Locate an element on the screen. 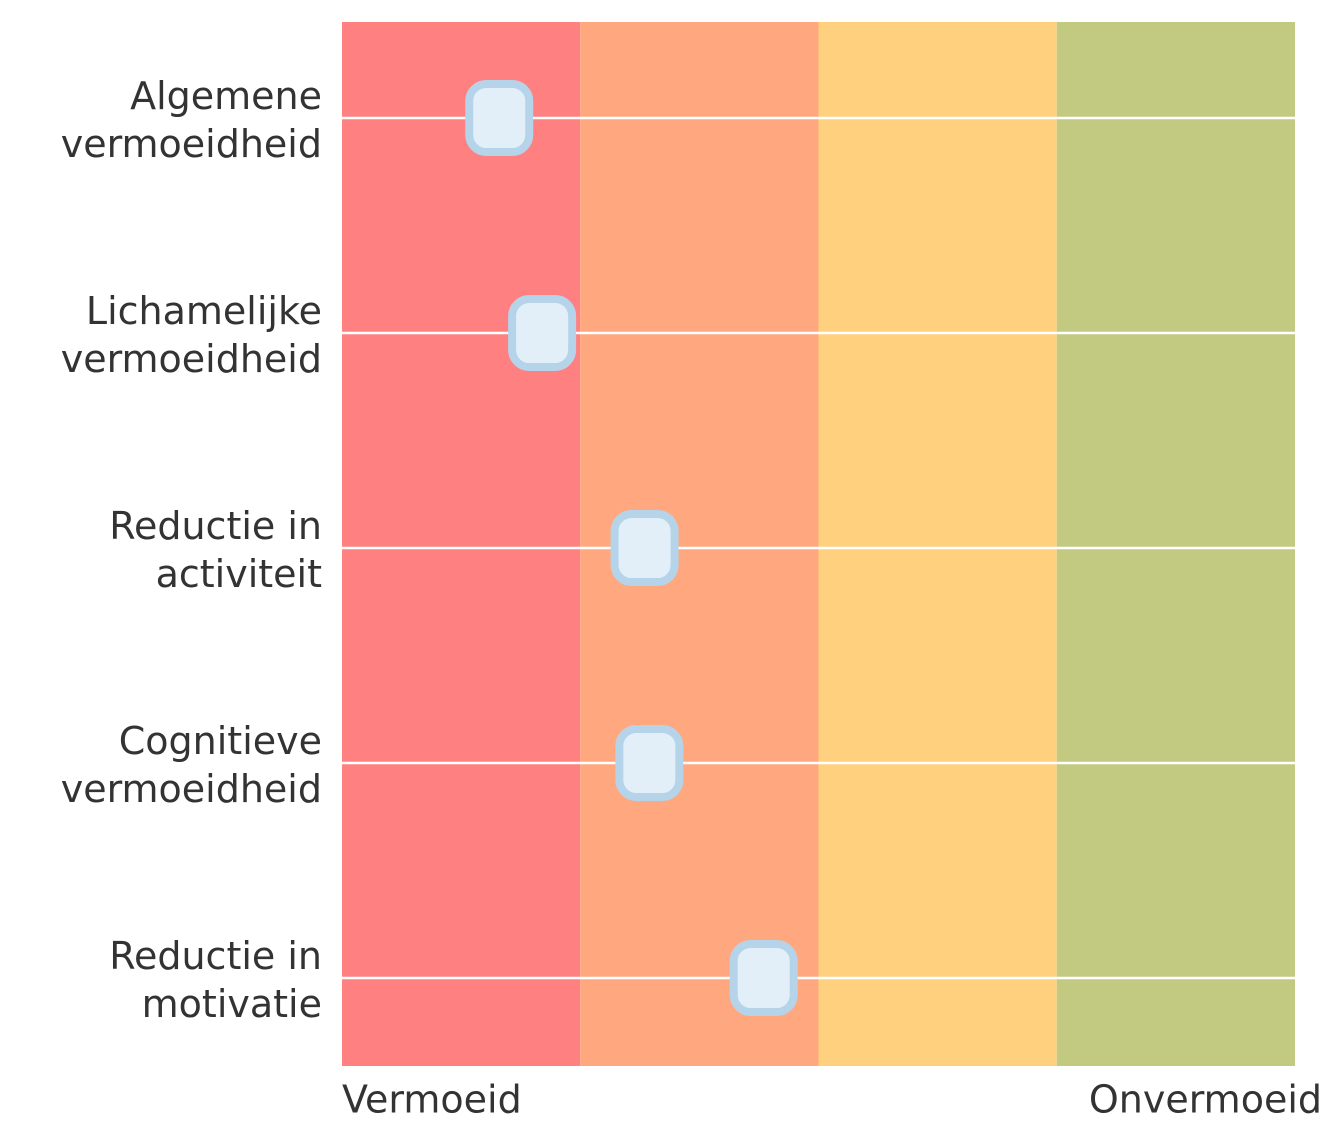  axis-end-label: Onvermoeid is located at coordinates (1205, 1100).